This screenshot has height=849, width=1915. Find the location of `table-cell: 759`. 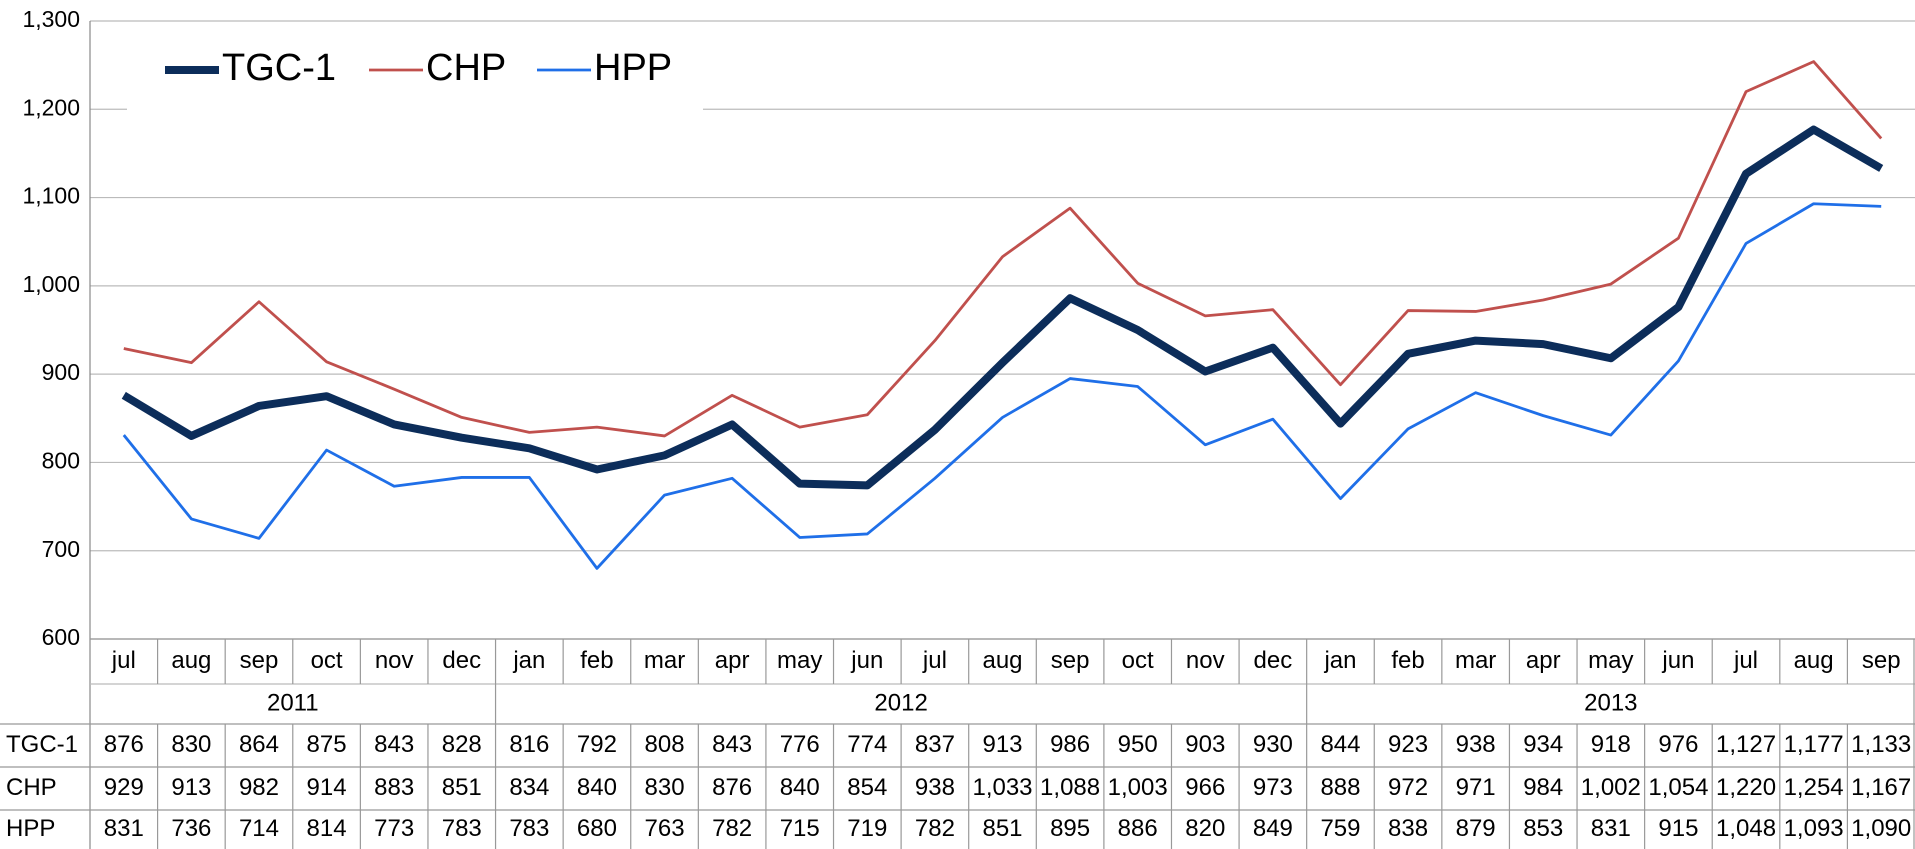

table-cell: 759 is located at coordinates (1340, 828).